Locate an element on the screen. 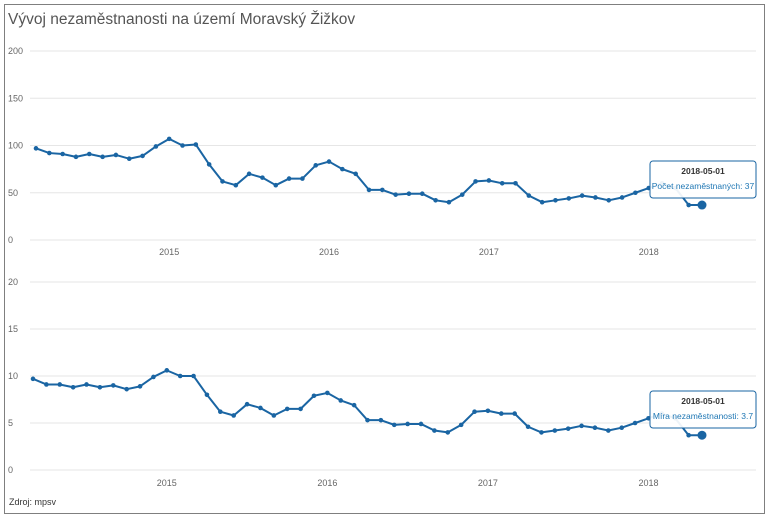  x-tick-label: 2015 is located at coordinates (169, 252).